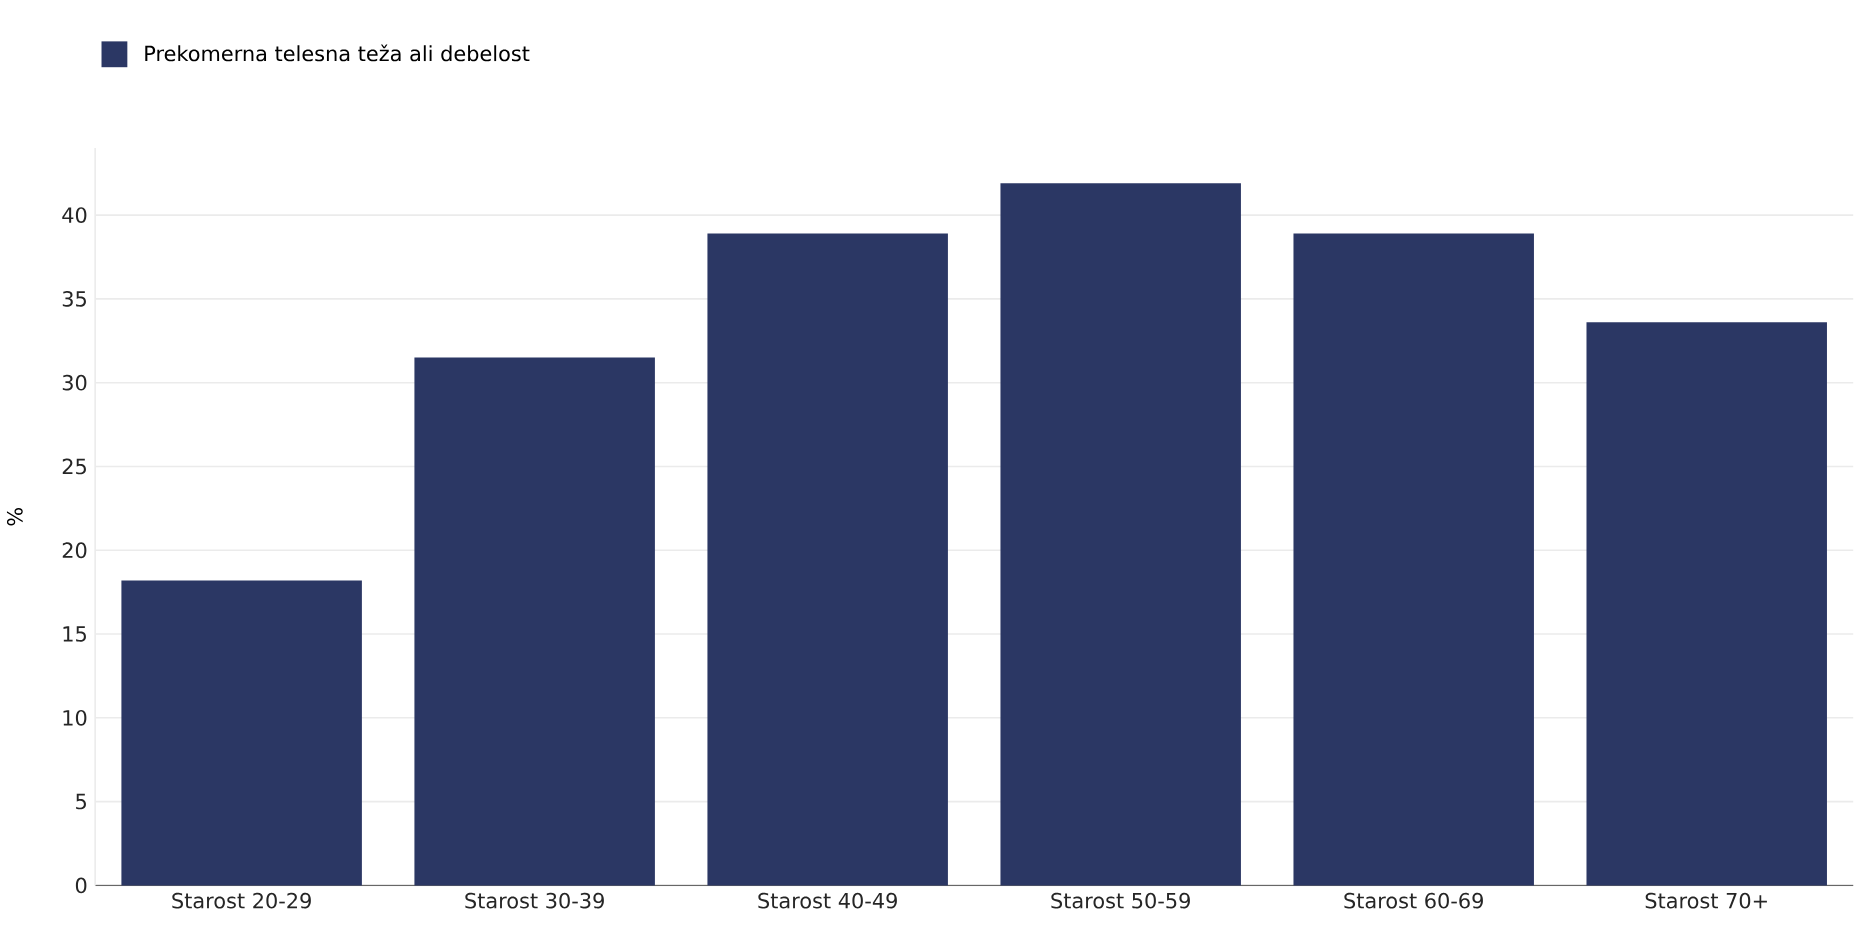 The image size is (1857, 927). What do you see at coordinates (74, 466) in the screenshot?
I see `y-tick-label: 25` at bounding box center [74, 466].